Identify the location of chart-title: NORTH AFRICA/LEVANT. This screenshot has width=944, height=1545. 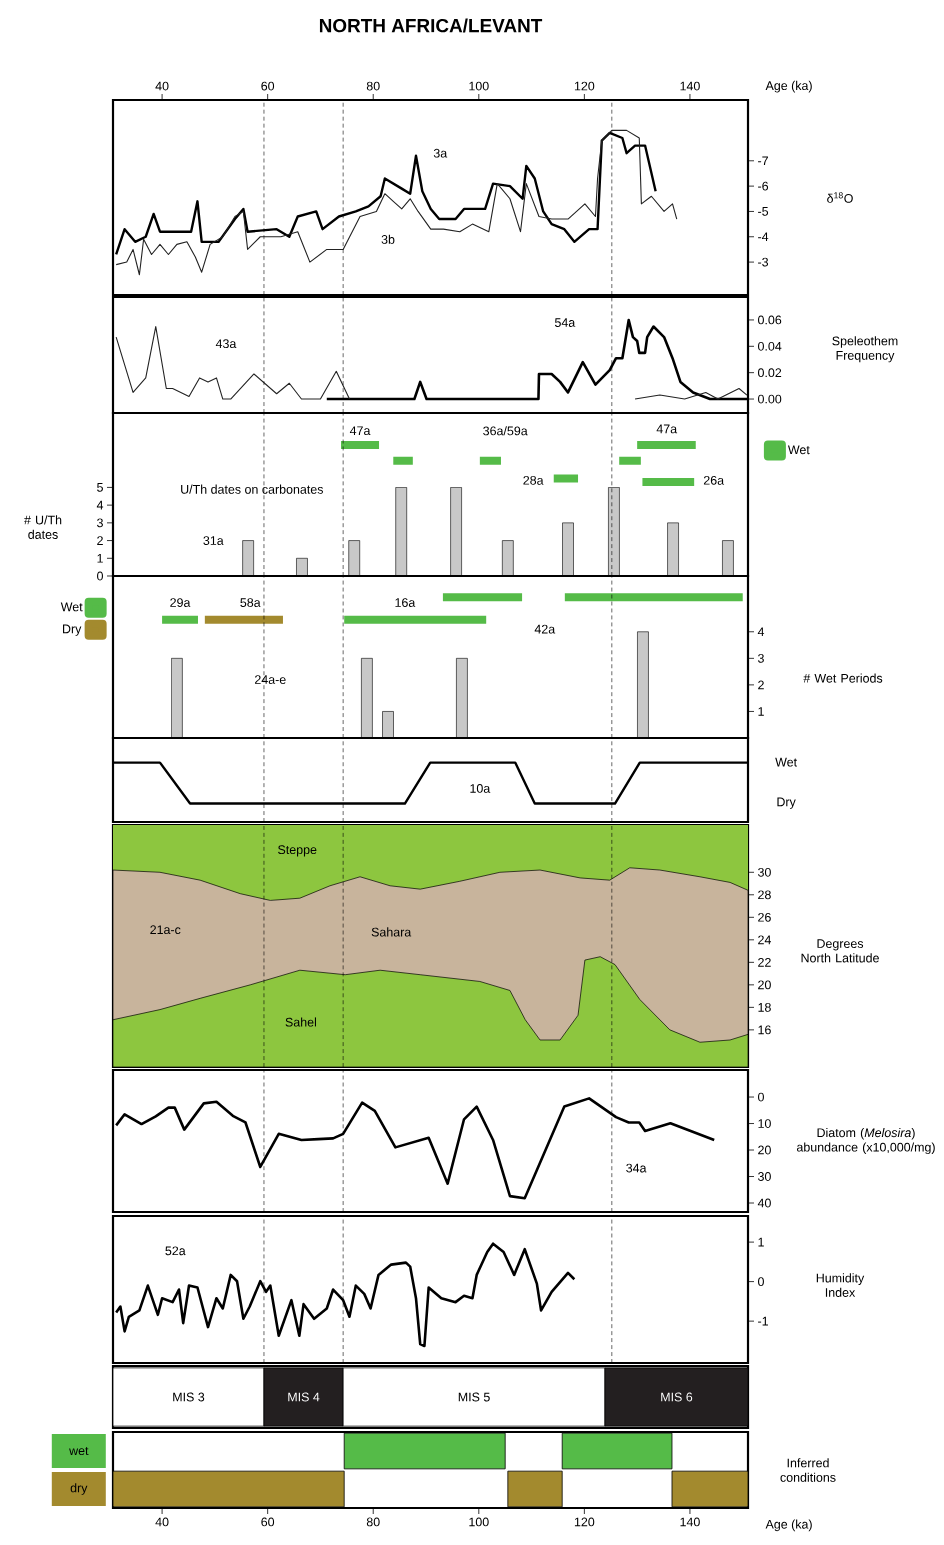
(430, 25).